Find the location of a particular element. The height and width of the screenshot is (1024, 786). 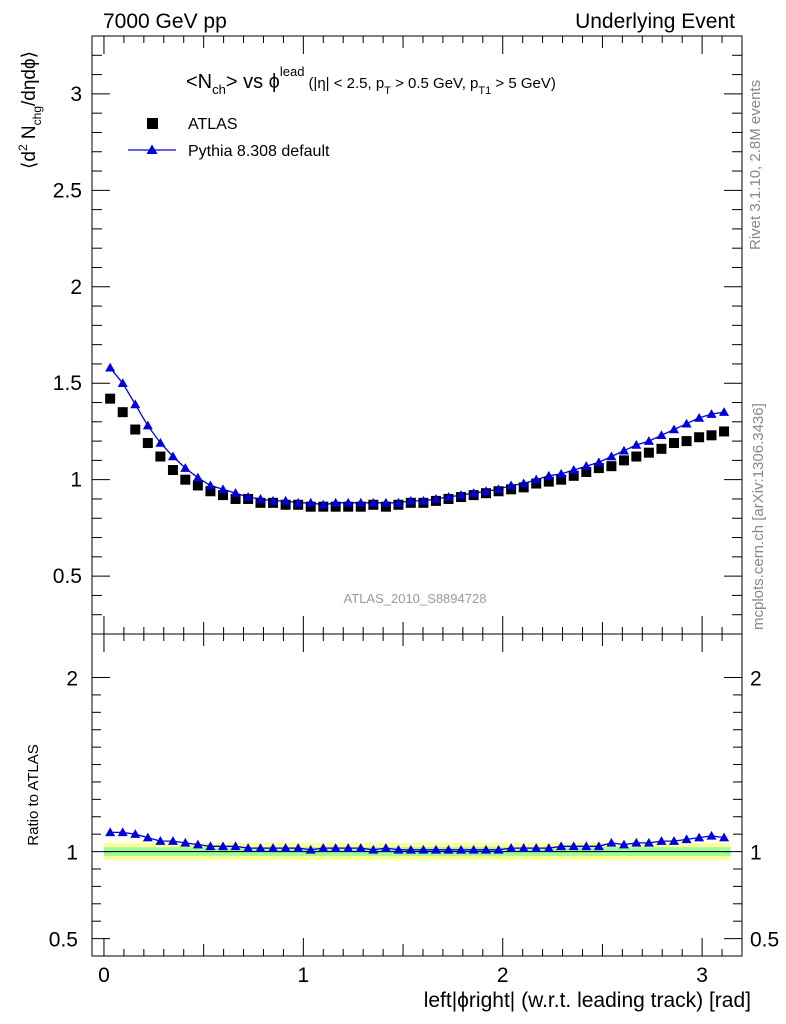

ratio-ytick-label-right: 1 is located at coordinates (756, 853).